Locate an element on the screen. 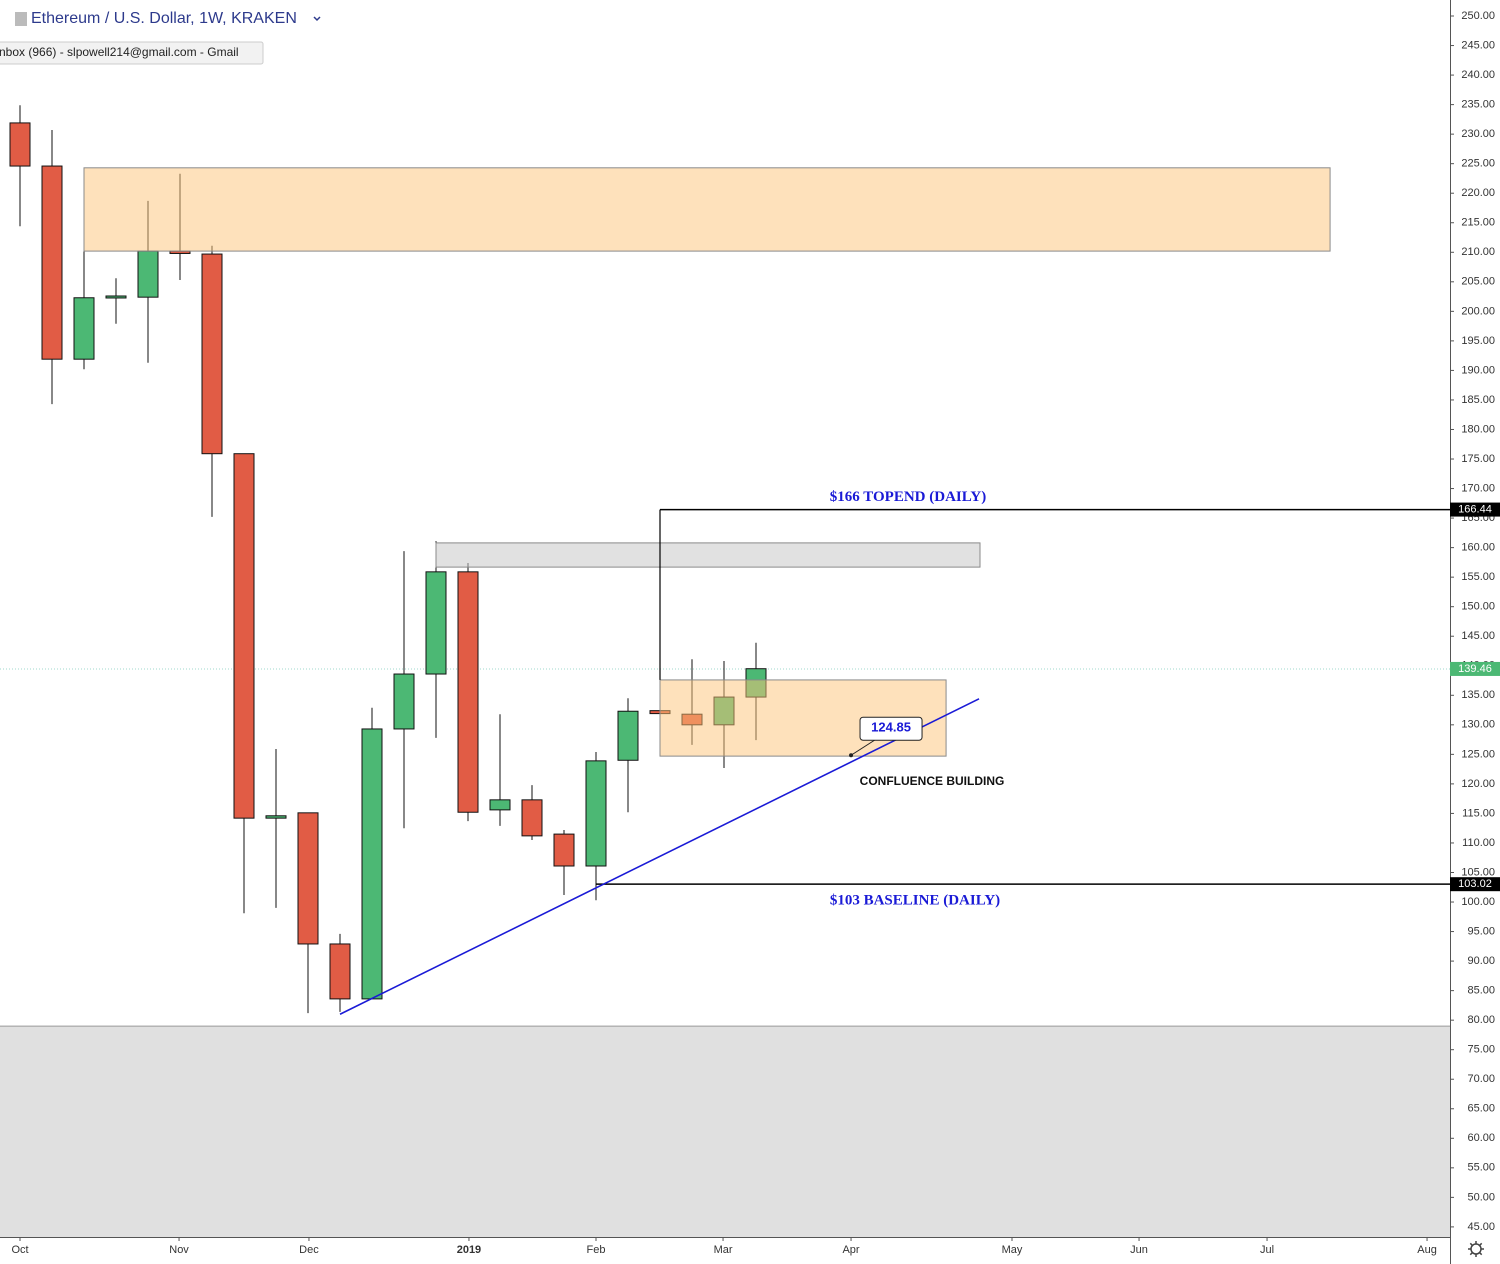 This screenshot has height=1264, width=1500. x-tick-label: Nov is located at coordinates (179, 1250).